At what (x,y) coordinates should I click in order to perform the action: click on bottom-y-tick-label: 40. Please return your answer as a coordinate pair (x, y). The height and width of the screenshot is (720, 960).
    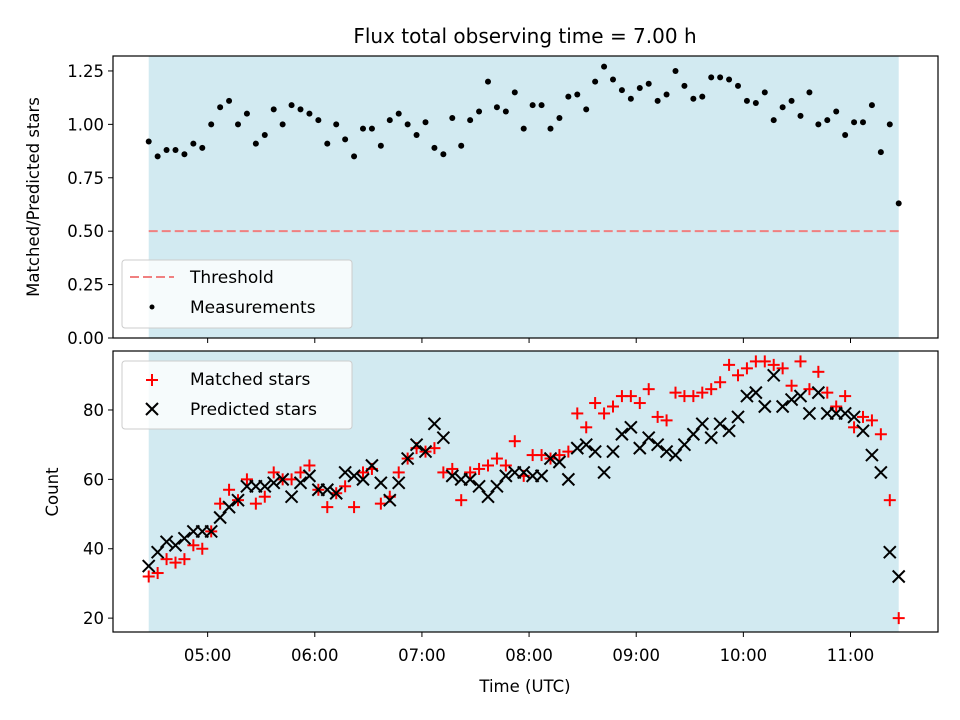
    Looking at the image, I should click on (93, 549).